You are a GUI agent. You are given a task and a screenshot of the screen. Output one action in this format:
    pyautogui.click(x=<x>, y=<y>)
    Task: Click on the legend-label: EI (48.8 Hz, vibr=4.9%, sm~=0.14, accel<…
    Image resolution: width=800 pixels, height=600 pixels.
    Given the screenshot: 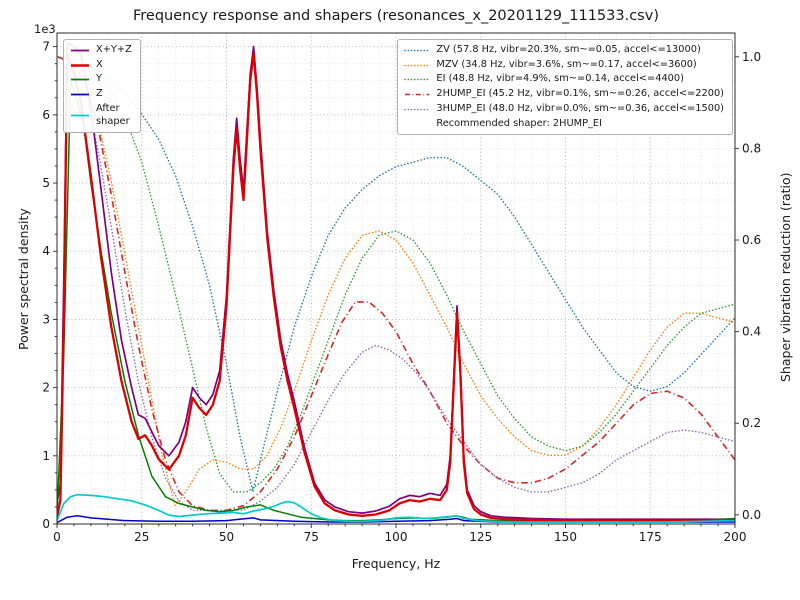 What is the action you would take?
    pyautogui.click(x=560, y=79)
    